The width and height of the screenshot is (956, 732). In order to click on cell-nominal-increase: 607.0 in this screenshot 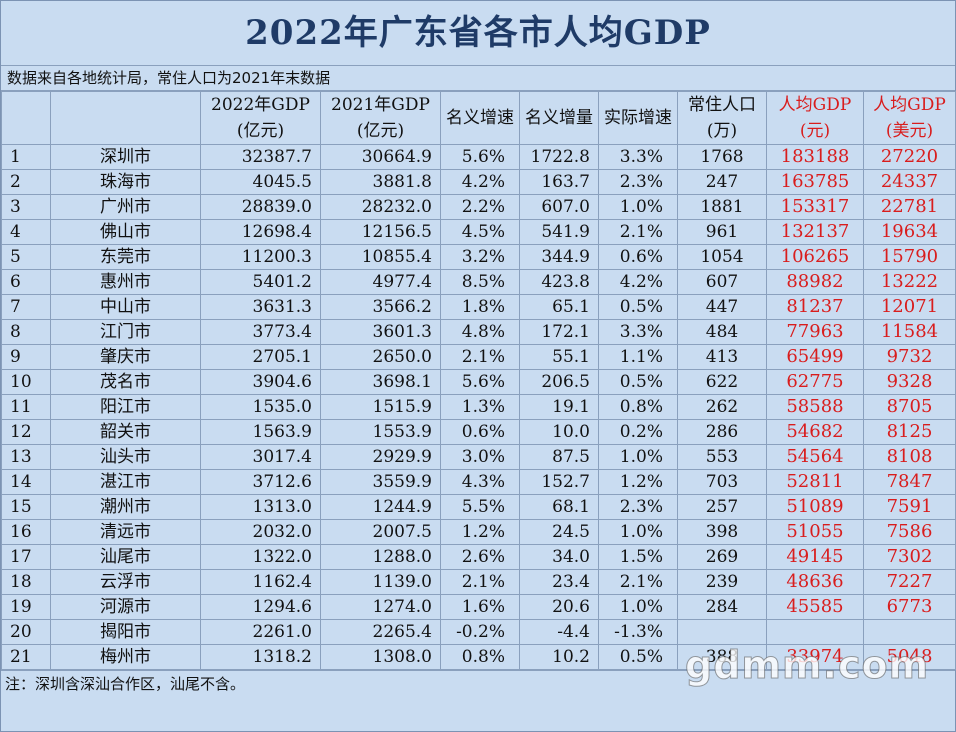, I will do `click(559, 207)`.